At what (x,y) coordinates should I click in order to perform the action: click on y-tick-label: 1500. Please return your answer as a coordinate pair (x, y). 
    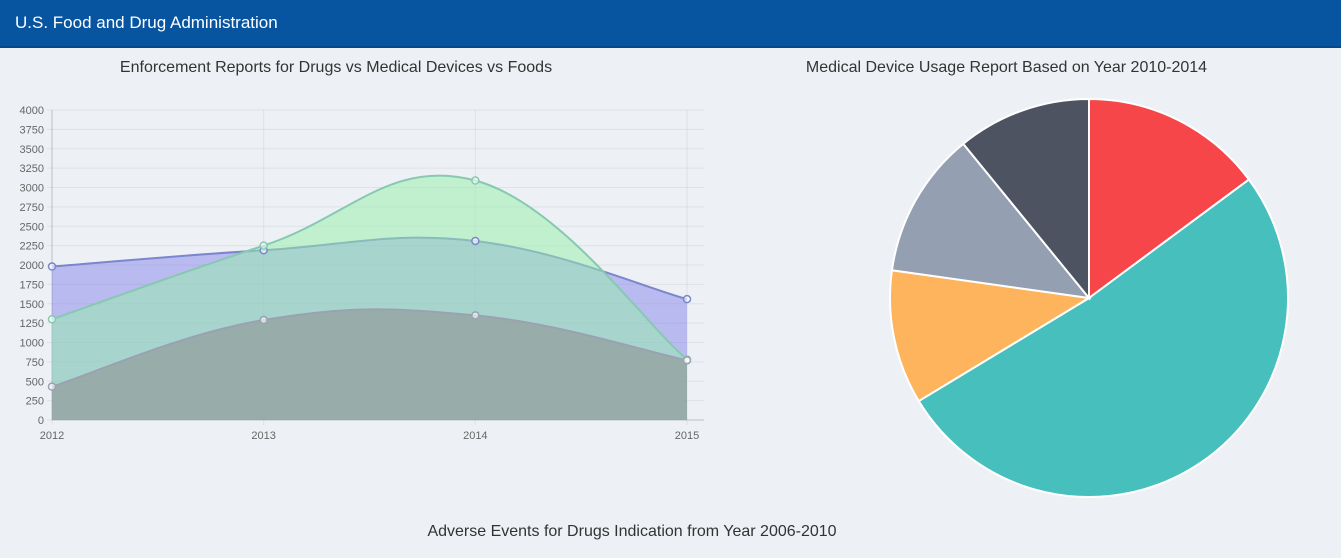
    Looking at the image, I should click on (32, 305).